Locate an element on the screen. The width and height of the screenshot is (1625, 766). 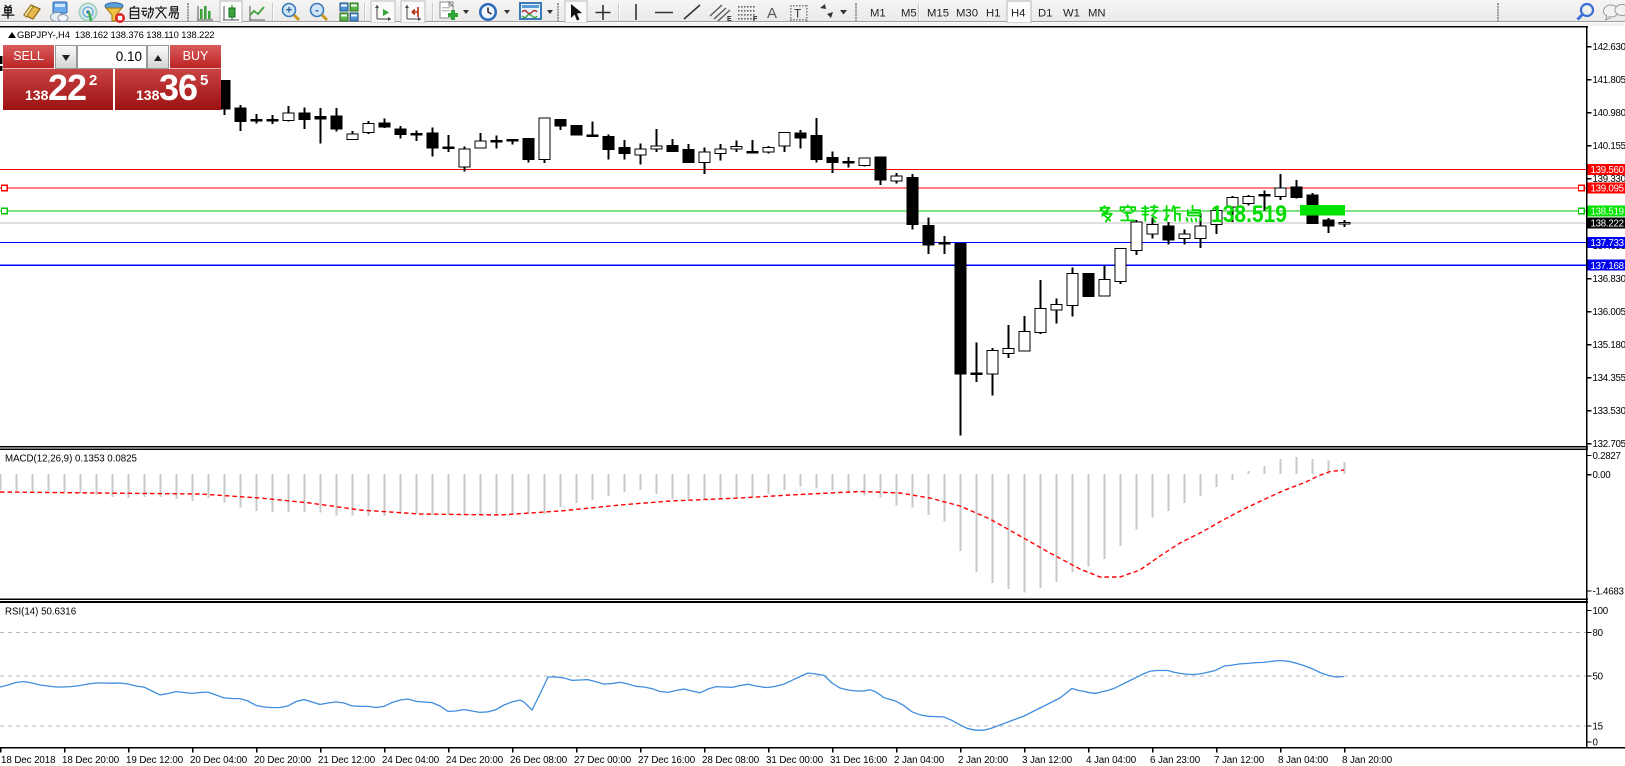
svg-text: 15 is located at coordinates (1598, 727).